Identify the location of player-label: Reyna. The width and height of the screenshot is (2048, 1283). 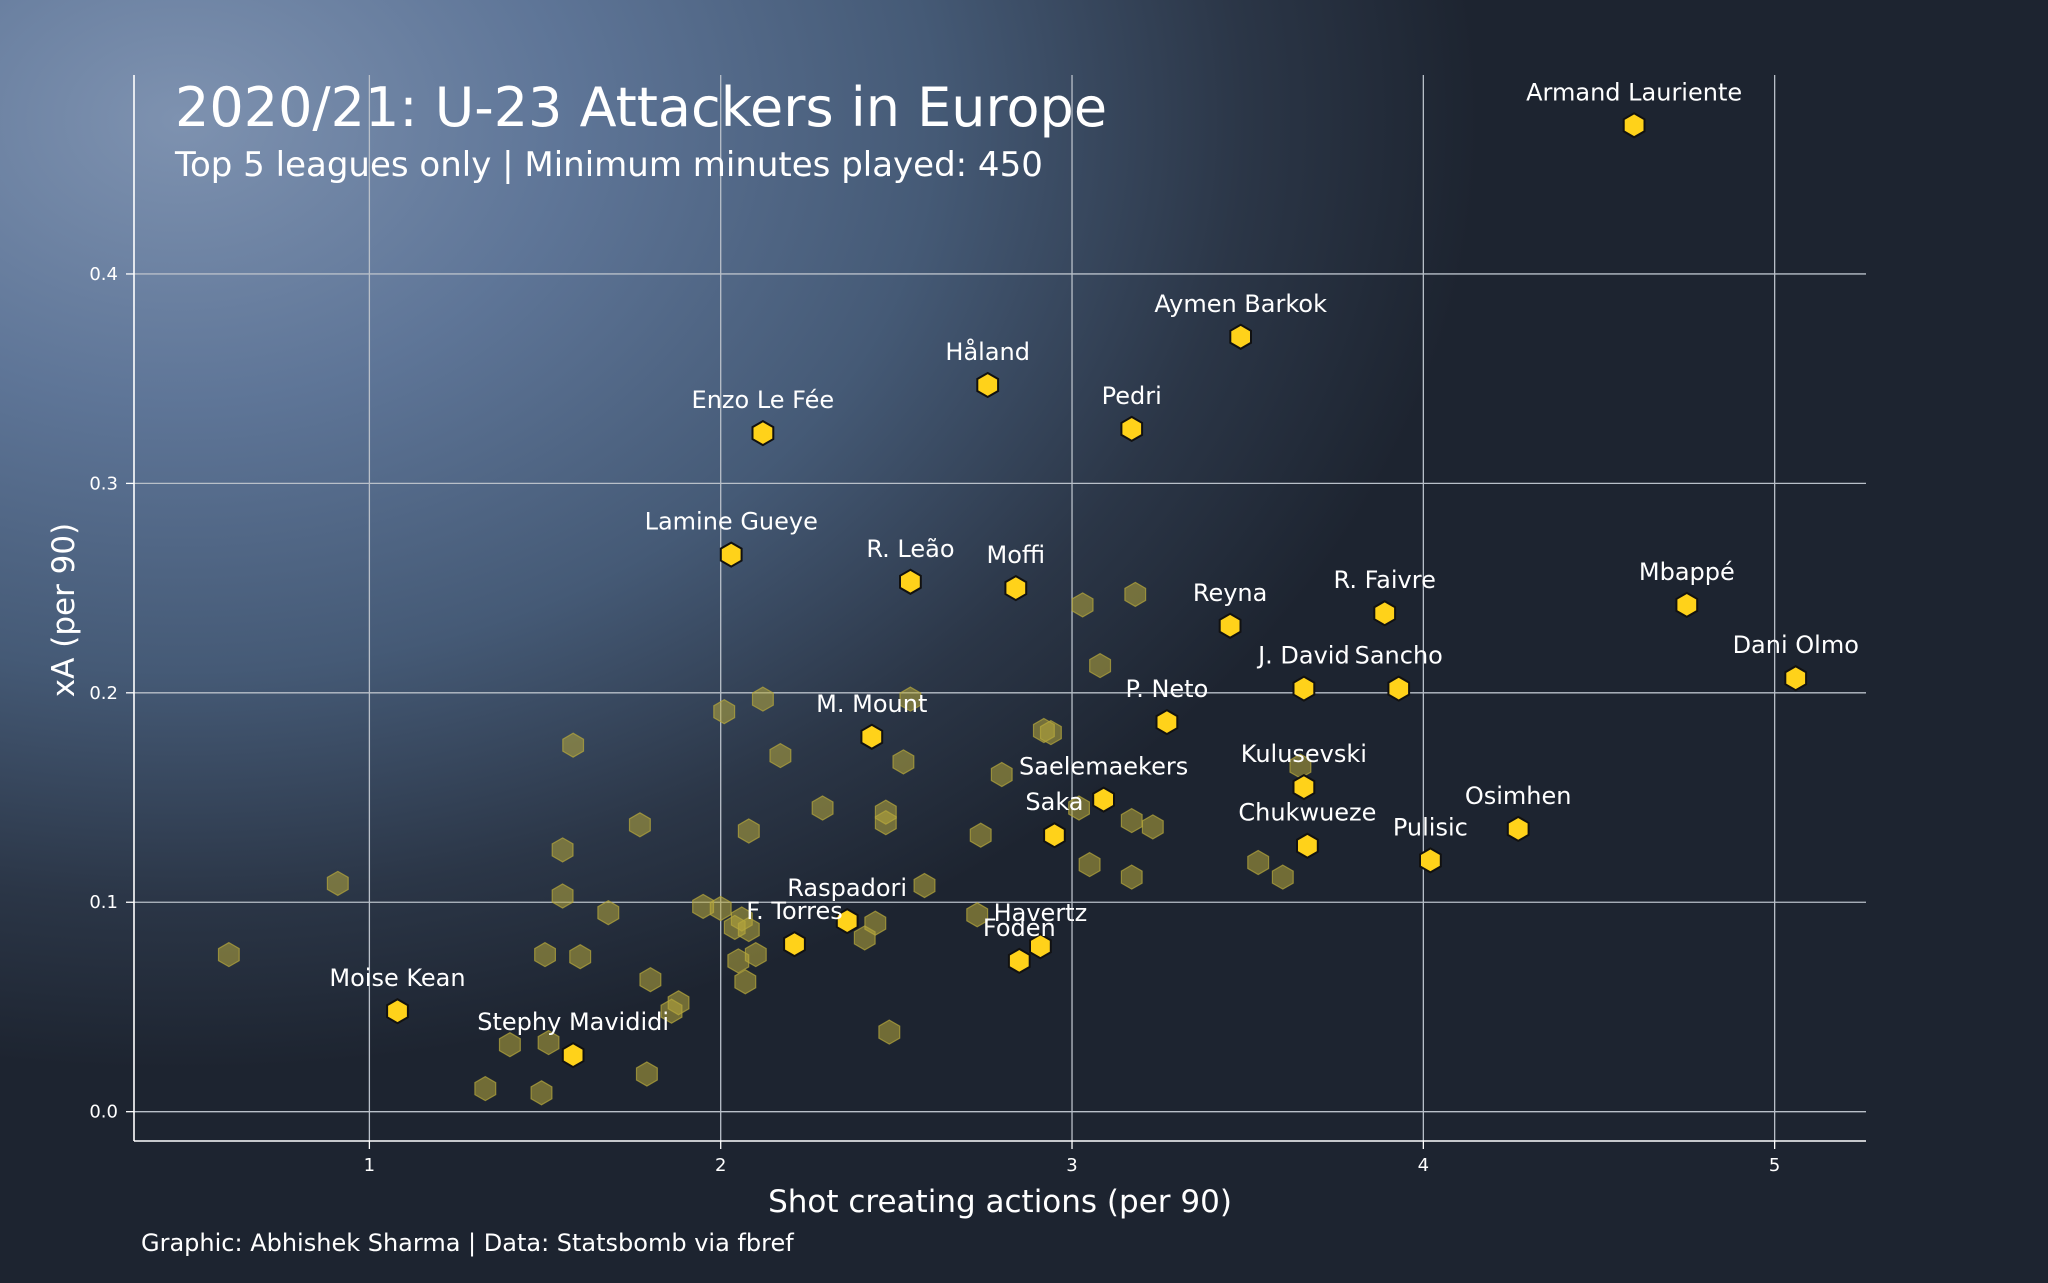
(1230, 593).